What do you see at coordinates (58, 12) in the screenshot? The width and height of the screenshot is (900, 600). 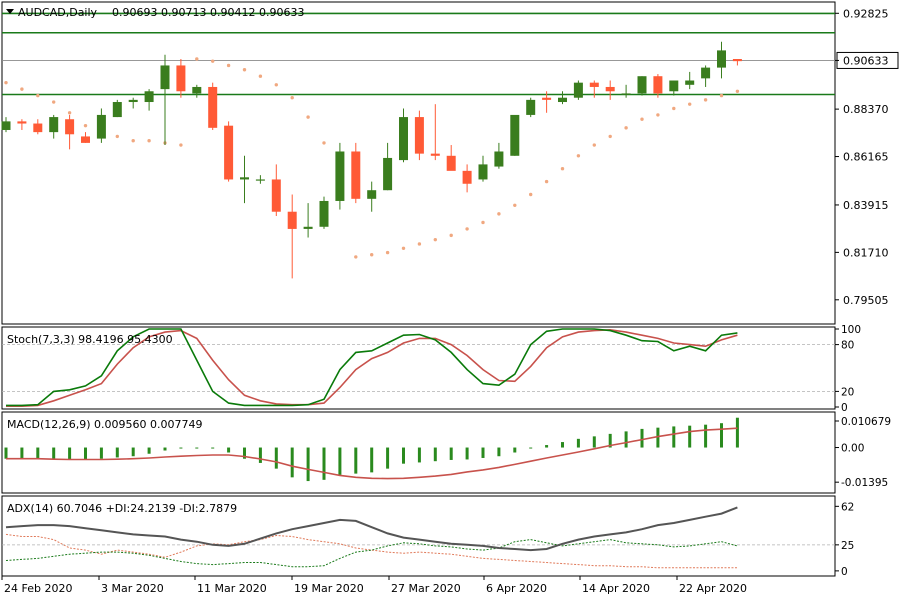 I see `symbol-header: AUDCAD,Daily` at bounding box center [58, 12].